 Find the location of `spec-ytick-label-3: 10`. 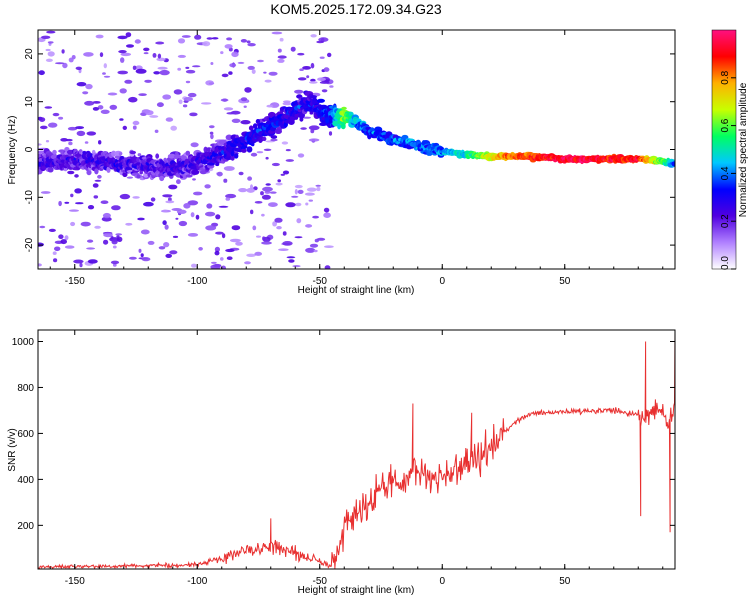

spec-ytick-label-3: 10 is located at coordinates (29, 102).